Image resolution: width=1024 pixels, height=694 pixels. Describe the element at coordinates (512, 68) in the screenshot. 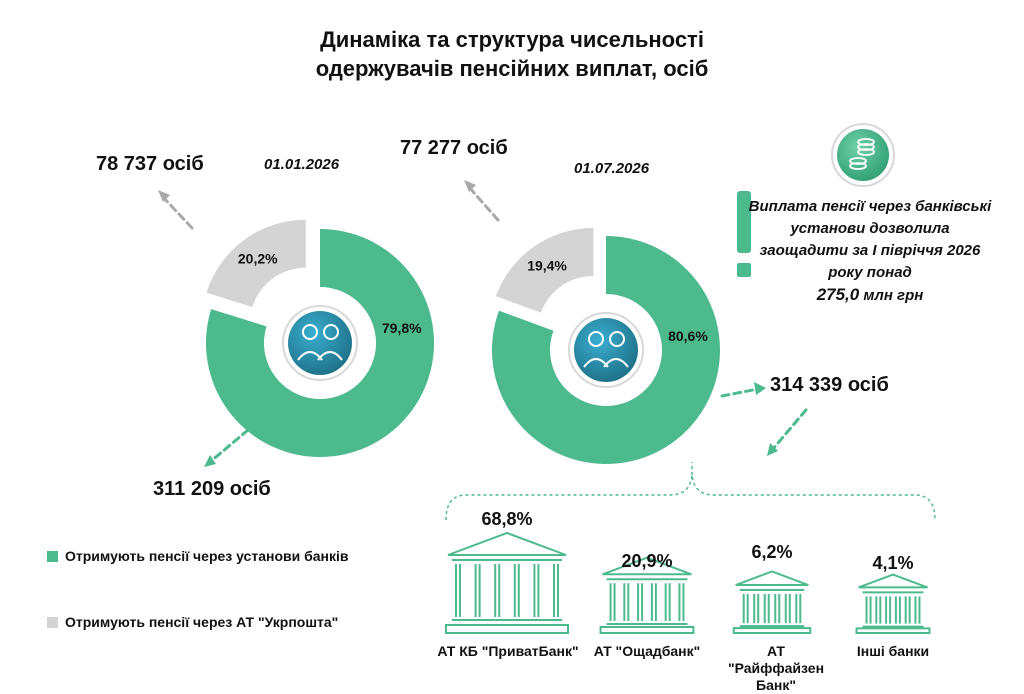

I see `title-line-2: одержувачів пенсійних виплат, осіб` at that location.